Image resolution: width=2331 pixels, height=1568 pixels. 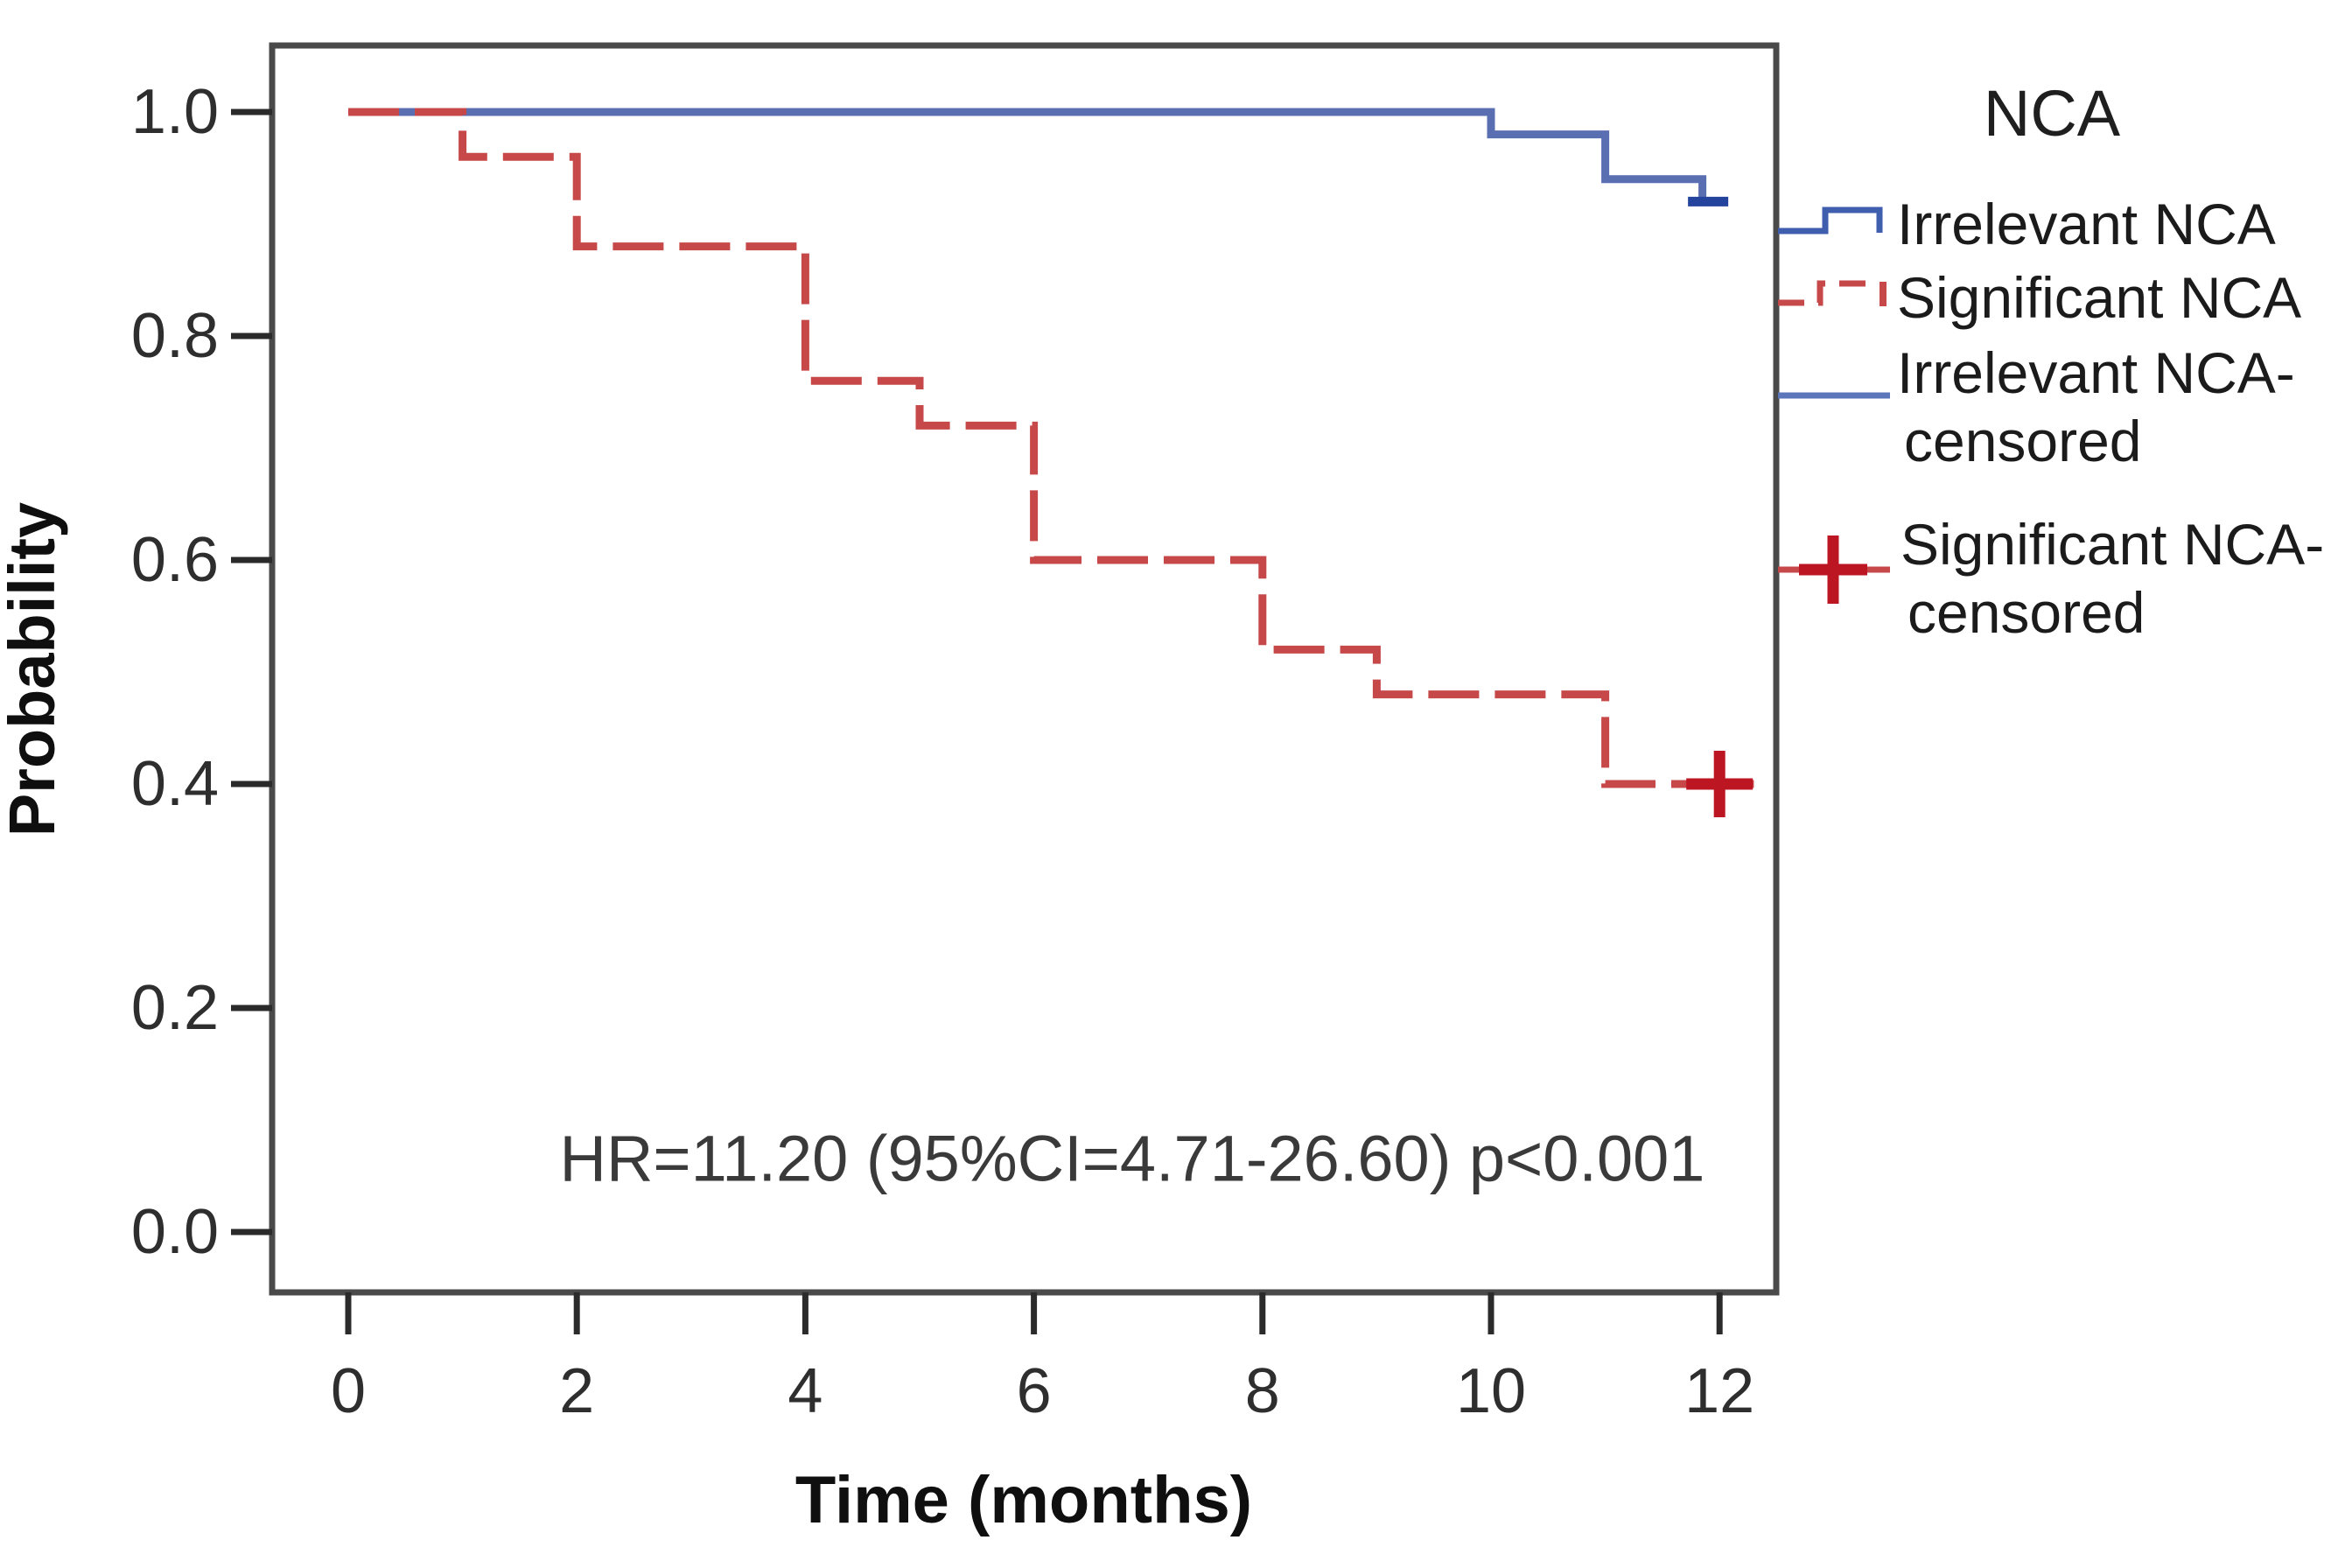 What do you see at coordinates (2099, 297) in the screenshot?
I see `legend-item-significant-nca: Significant NCA` at bounding box center [2099, 297].